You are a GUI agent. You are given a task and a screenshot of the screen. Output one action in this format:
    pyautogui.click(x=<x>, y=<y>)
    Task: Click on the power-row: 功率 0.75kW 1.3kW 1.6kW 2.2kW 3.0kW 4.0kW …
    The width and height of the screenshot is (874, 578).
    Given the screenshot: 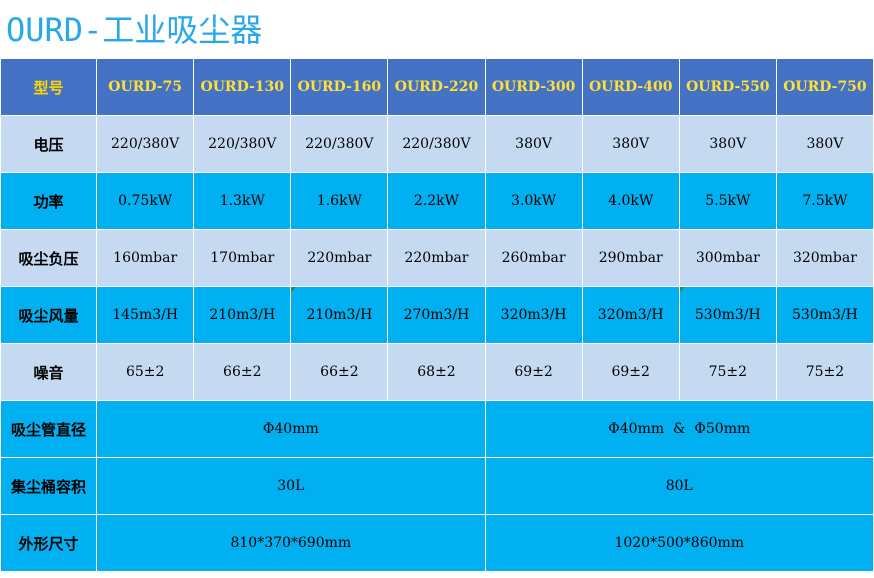 What is the action you would take?
    pyautogui.click(x=437, y=201)
    